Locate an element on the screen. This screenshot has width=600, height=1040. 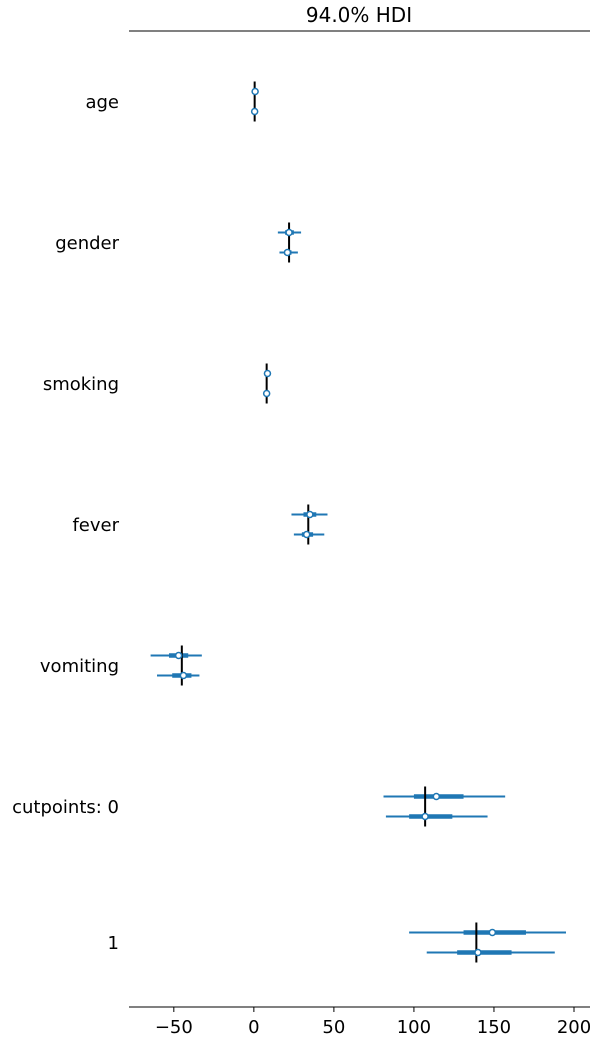
x-tick-label: 50 is located at coordinates (333, 1027).